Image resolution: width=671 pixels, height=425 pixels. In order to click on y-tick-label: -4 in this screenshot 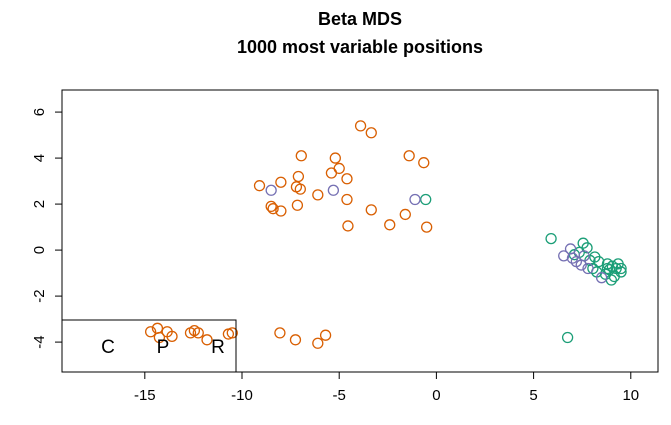, I will do `click(39, 341)`.